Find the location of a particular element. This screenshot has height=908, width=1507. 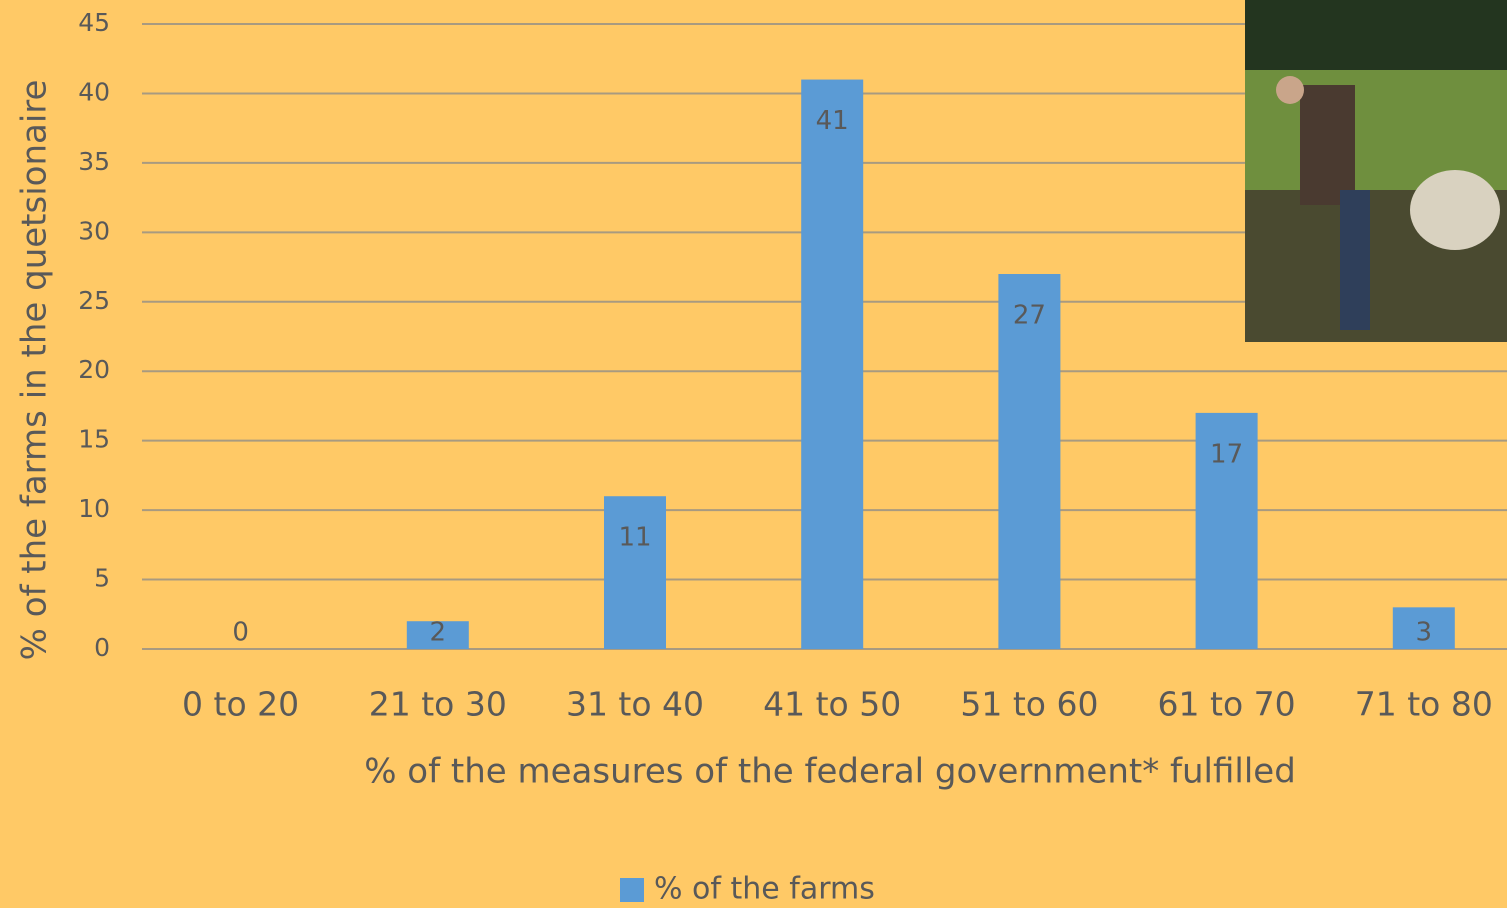

y-tick-label: 45 is located at coordinates (94, 22).